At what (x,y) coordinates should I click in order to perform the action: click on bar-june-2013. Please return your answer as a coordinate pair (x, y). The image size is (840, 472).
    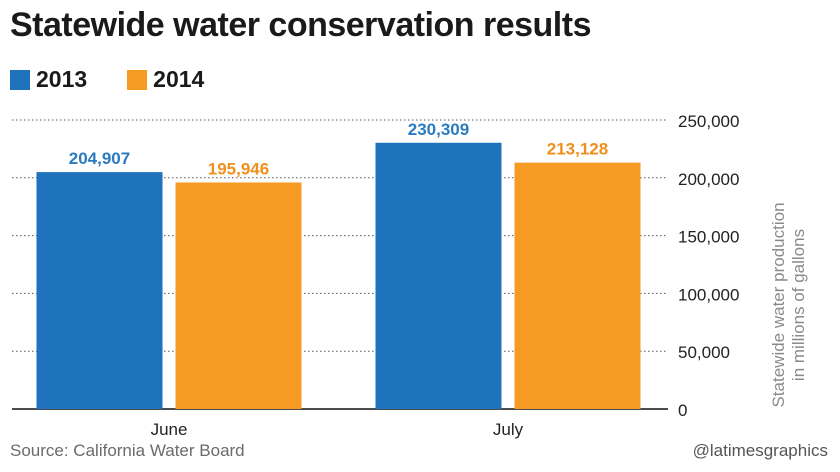
    Looking at the image, I should click on (99, 290).